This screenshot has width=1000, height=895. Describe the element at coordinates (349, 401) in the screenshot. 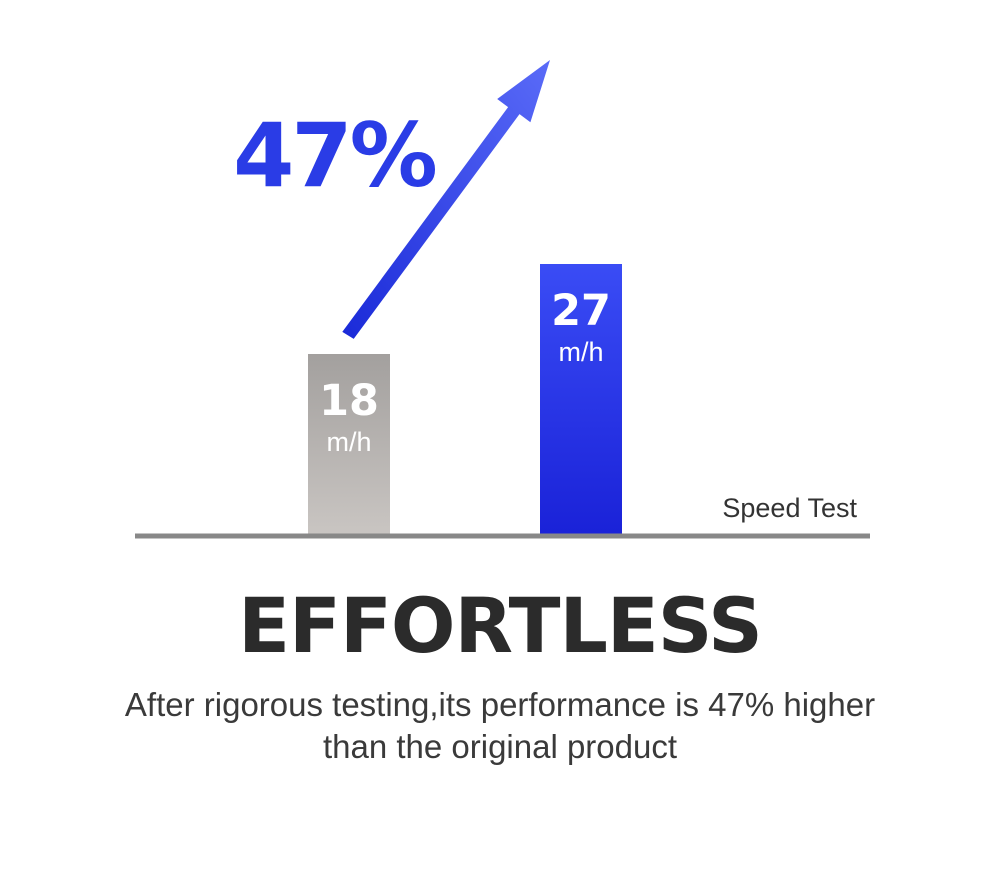

I see `bar-1-value-label: 18` at that location.